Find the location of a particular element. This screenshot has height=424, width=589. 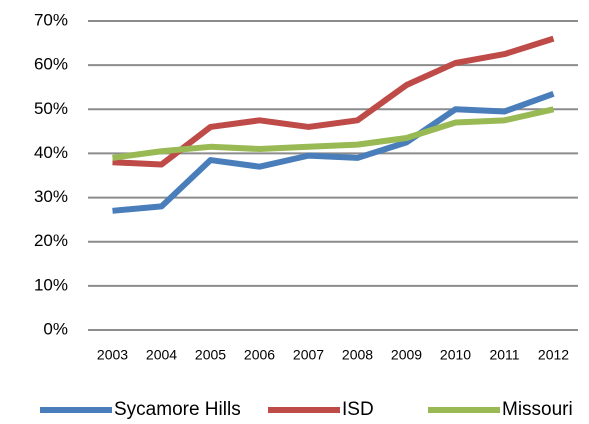

x-tick-label: 2010 is located at coordinates (455, 355).